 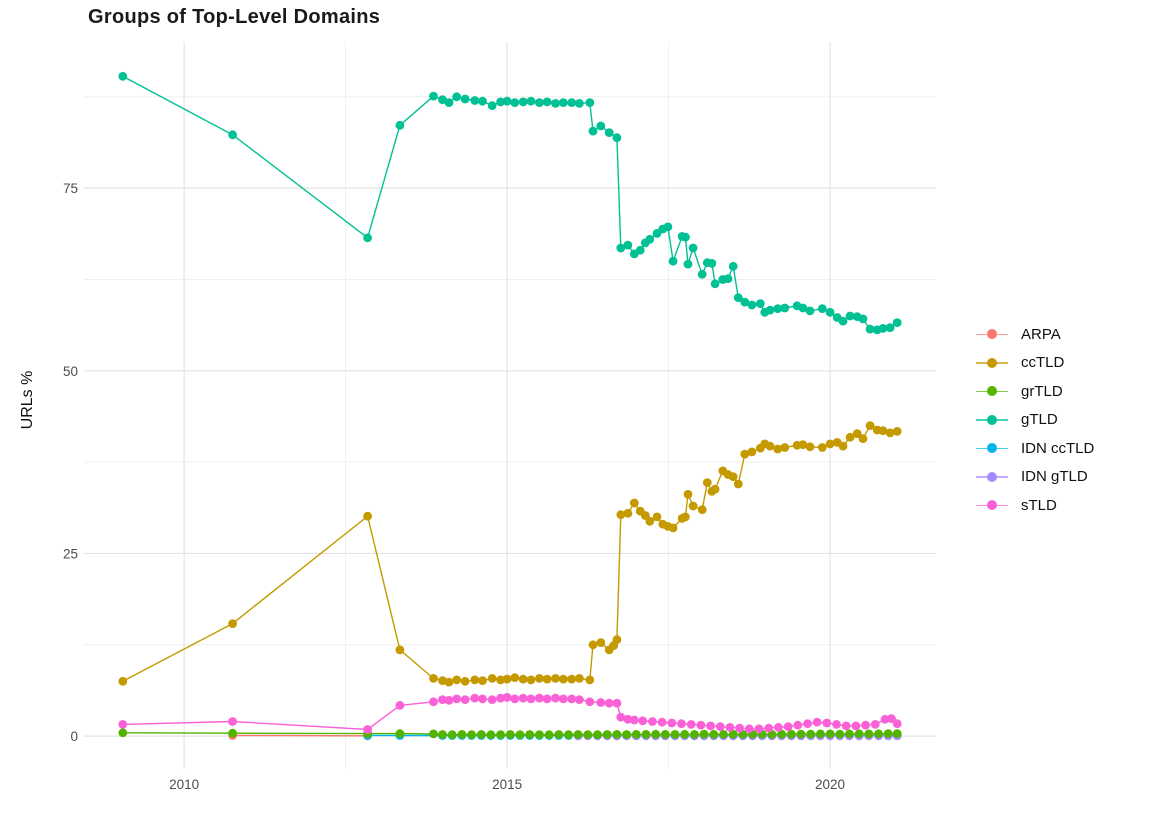 I want to click on legend-item-cctld: ccTLD, so click(x=1035, y=363).